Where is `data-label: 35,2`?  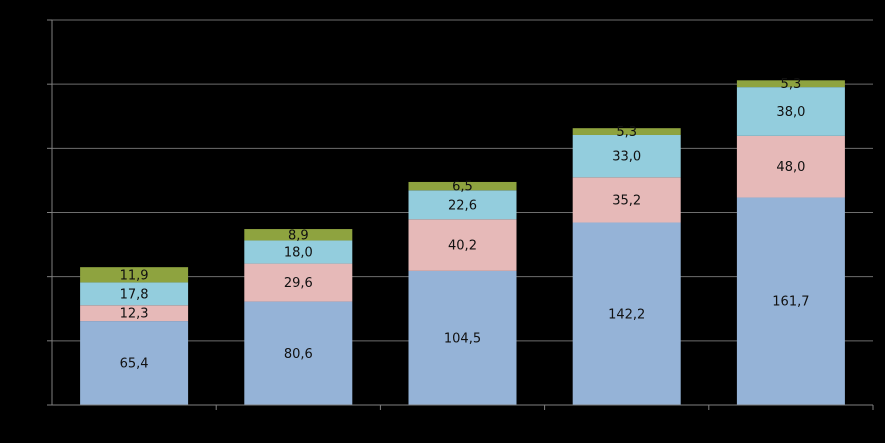 data-label: 35,2 is located at coordinates (626, 200).